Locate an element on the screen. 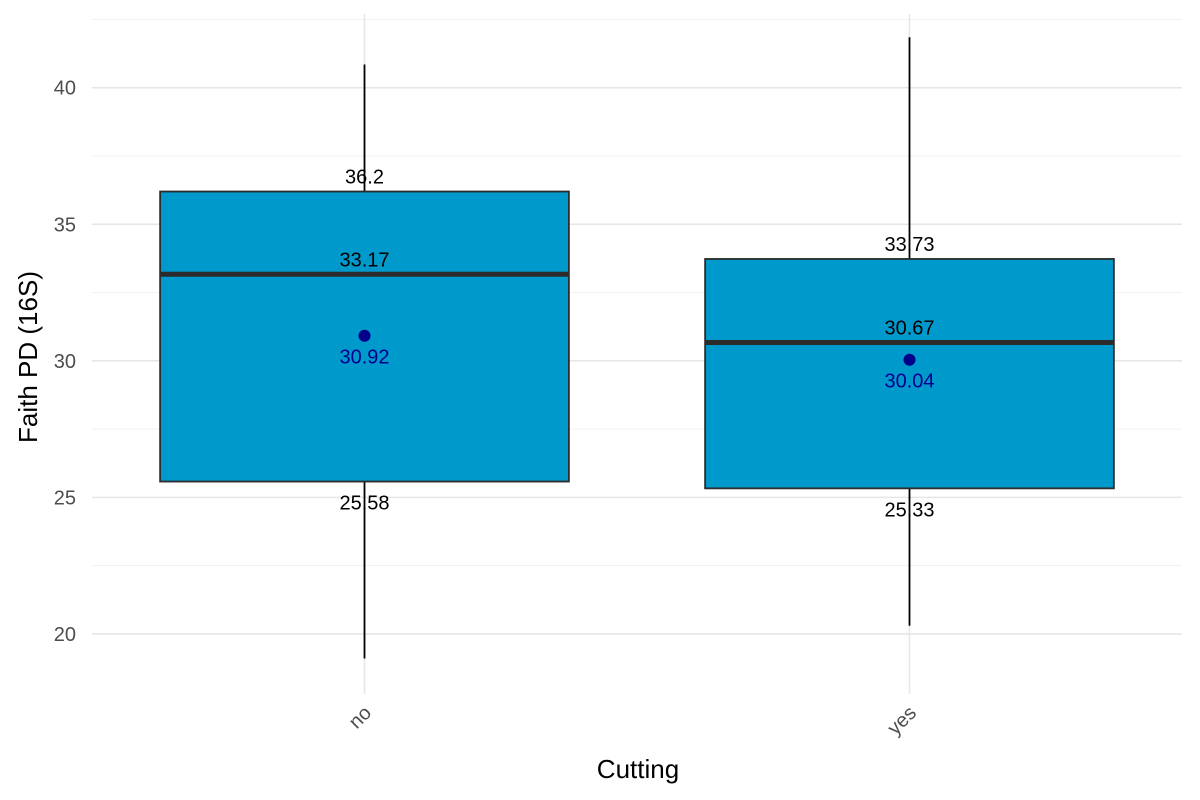 This screenshot has width=1200, height=800. y-tick-label: 20 is located at coordinates (65, 635).